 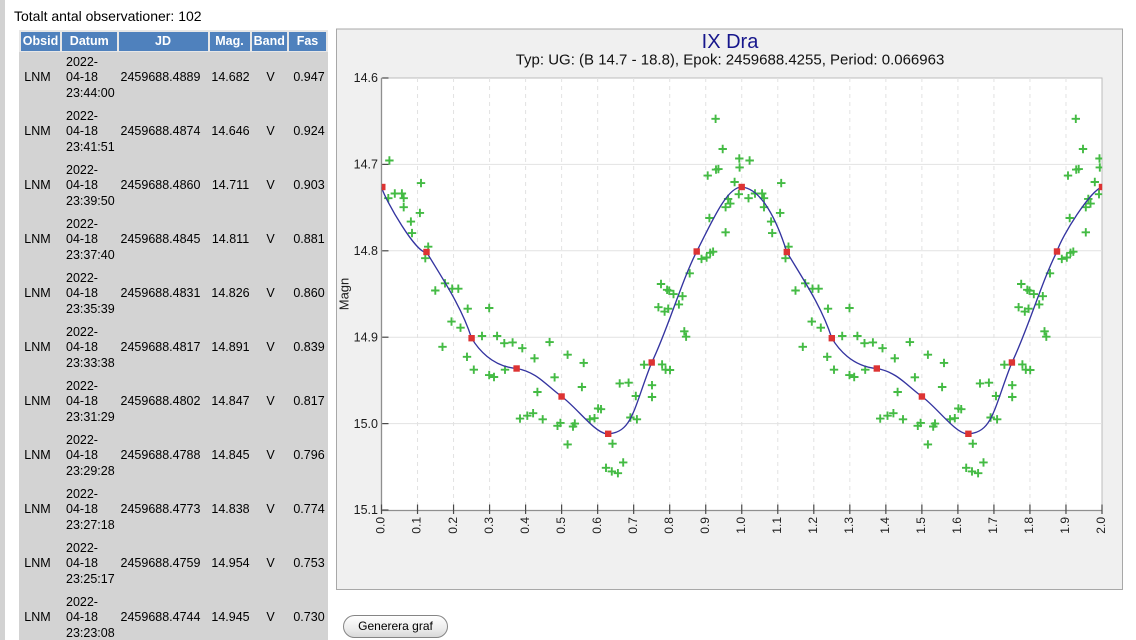 What do you see at coordinates (813, 525) in the screenshot?
I see `svg-text: 1.2` at bounding box center [813, 525].